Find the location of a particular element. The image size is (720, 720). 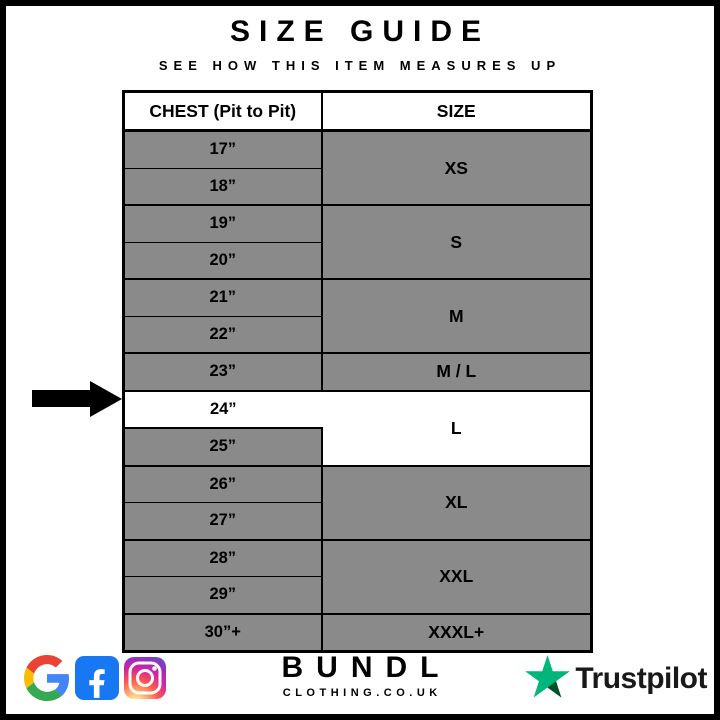

table-row: 30”+ XXXL+ is located at coordinates (357, 632).